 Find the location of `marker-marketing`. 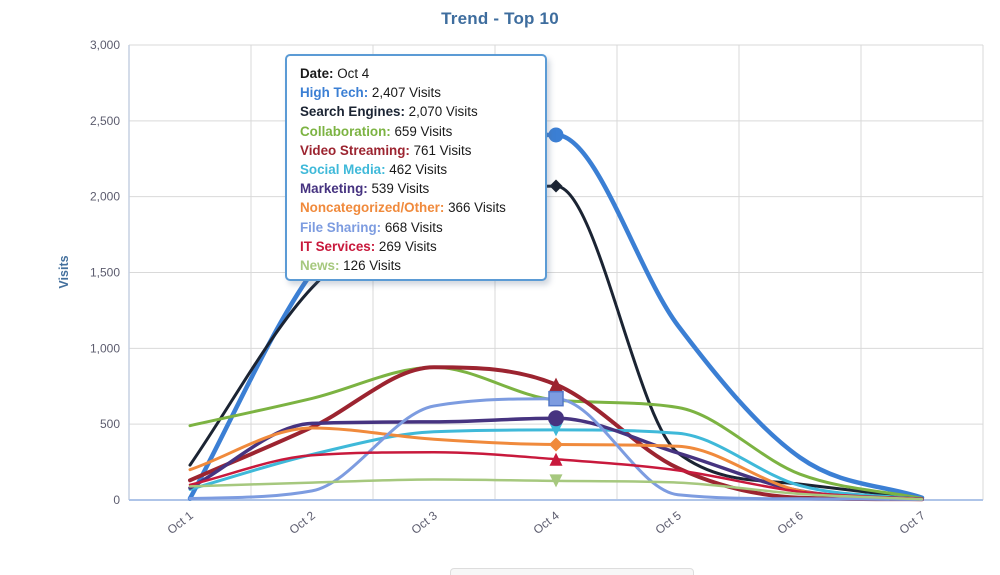

marker-marketing is located at coordinates (556, 418).